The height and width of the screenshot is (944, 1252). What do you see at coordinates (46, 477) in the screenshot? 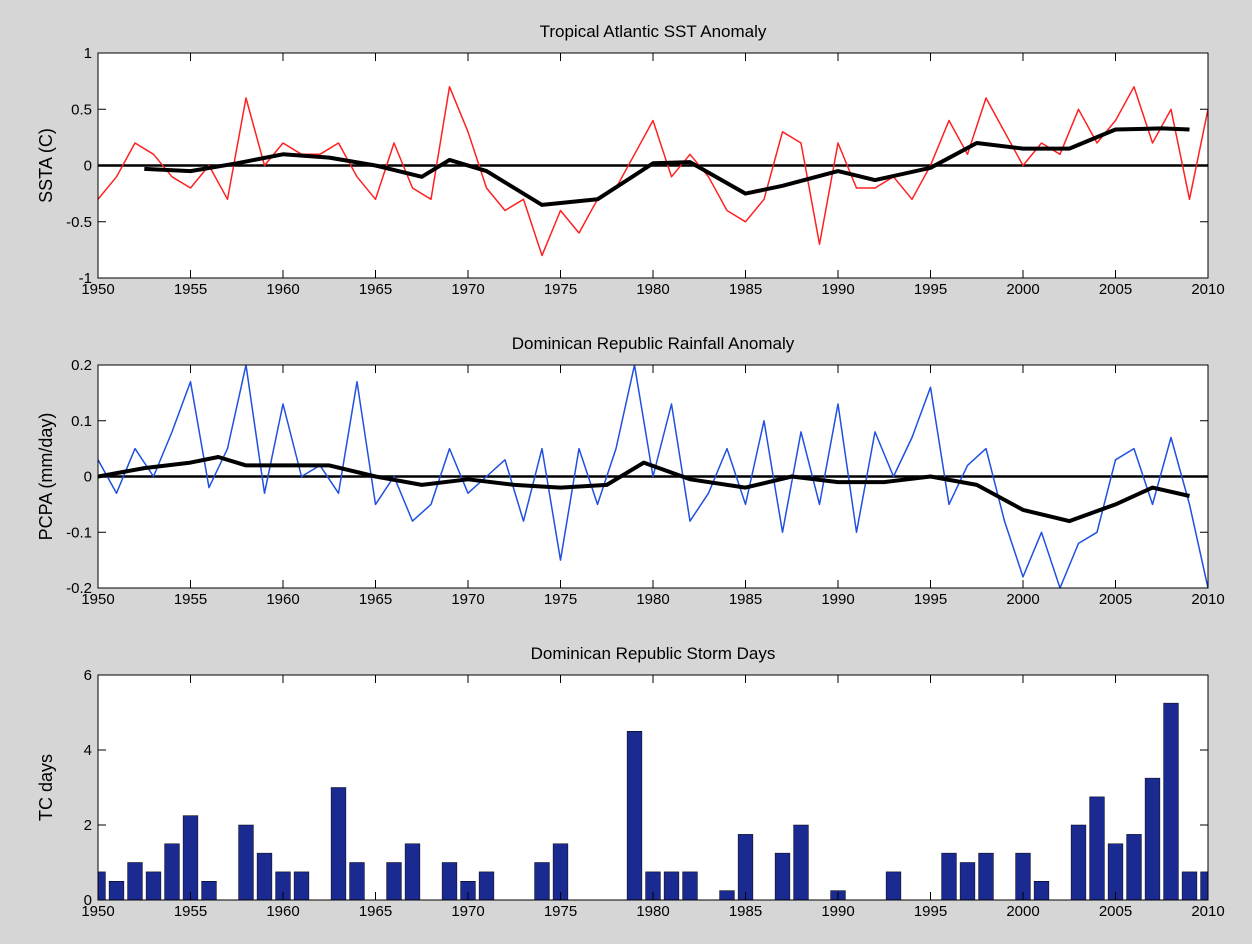
I see `y-axis-label: PCPA (mm/day)` at bounding box center [46, 477].